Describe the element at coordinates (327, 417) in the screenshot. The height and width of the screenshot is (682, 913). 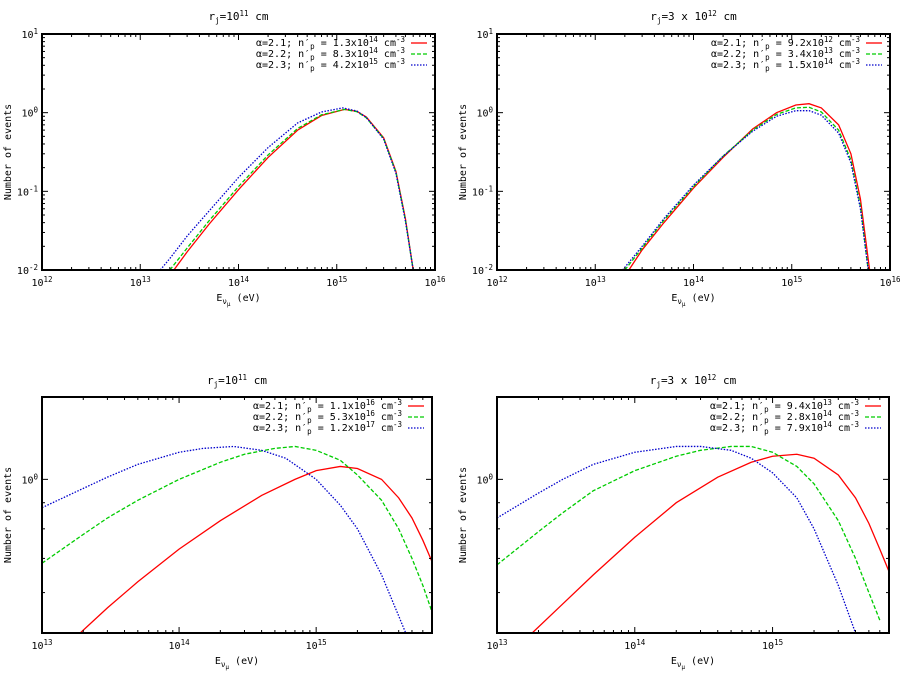
I see `legend-entry-2: α=2.2; n′p = 5.3x1016 cm-3` at that location.